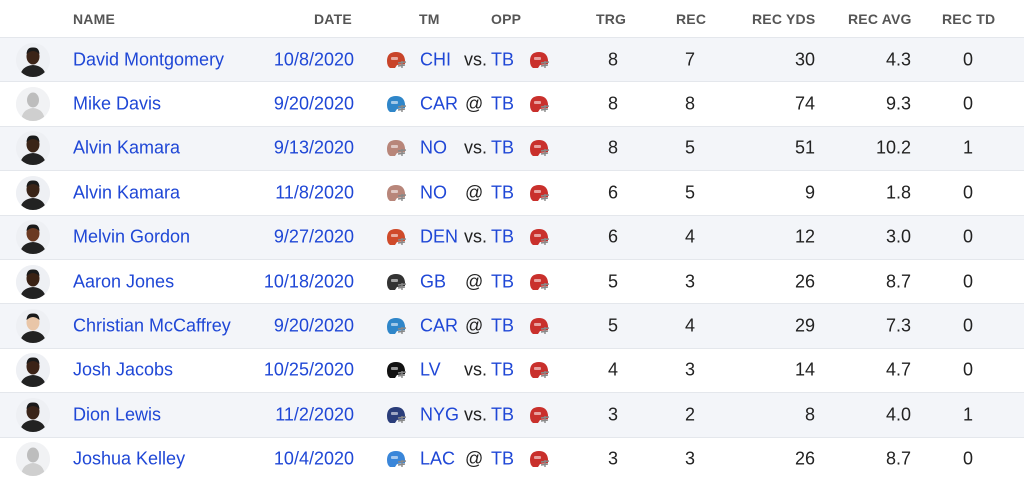  I want to click on game-date-link: 10/4/2020, so click(313, 458).